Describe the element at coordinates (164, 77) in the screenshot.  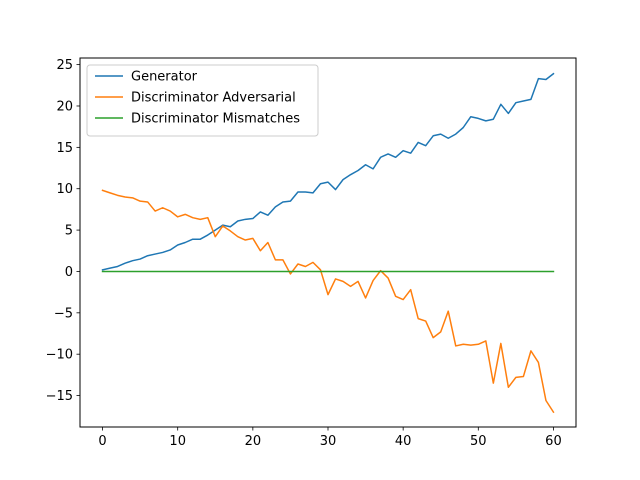
I see `legend-label-0: Generator` at that location.